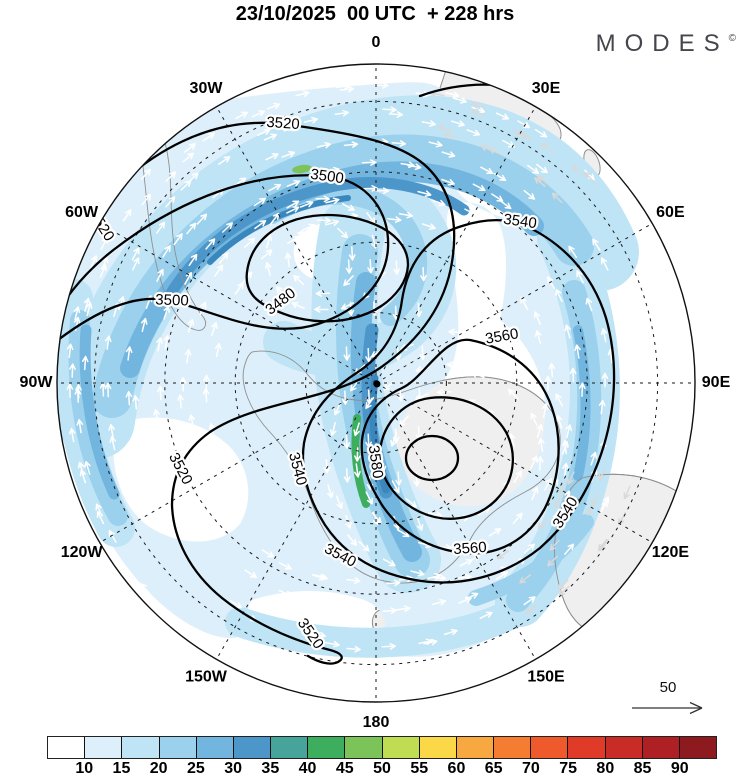 The height and width of the screenshot is (782, 750). Describe the element at coordinates (376, 722) in the screenshot. I see `meridian-label: 180` at that location.